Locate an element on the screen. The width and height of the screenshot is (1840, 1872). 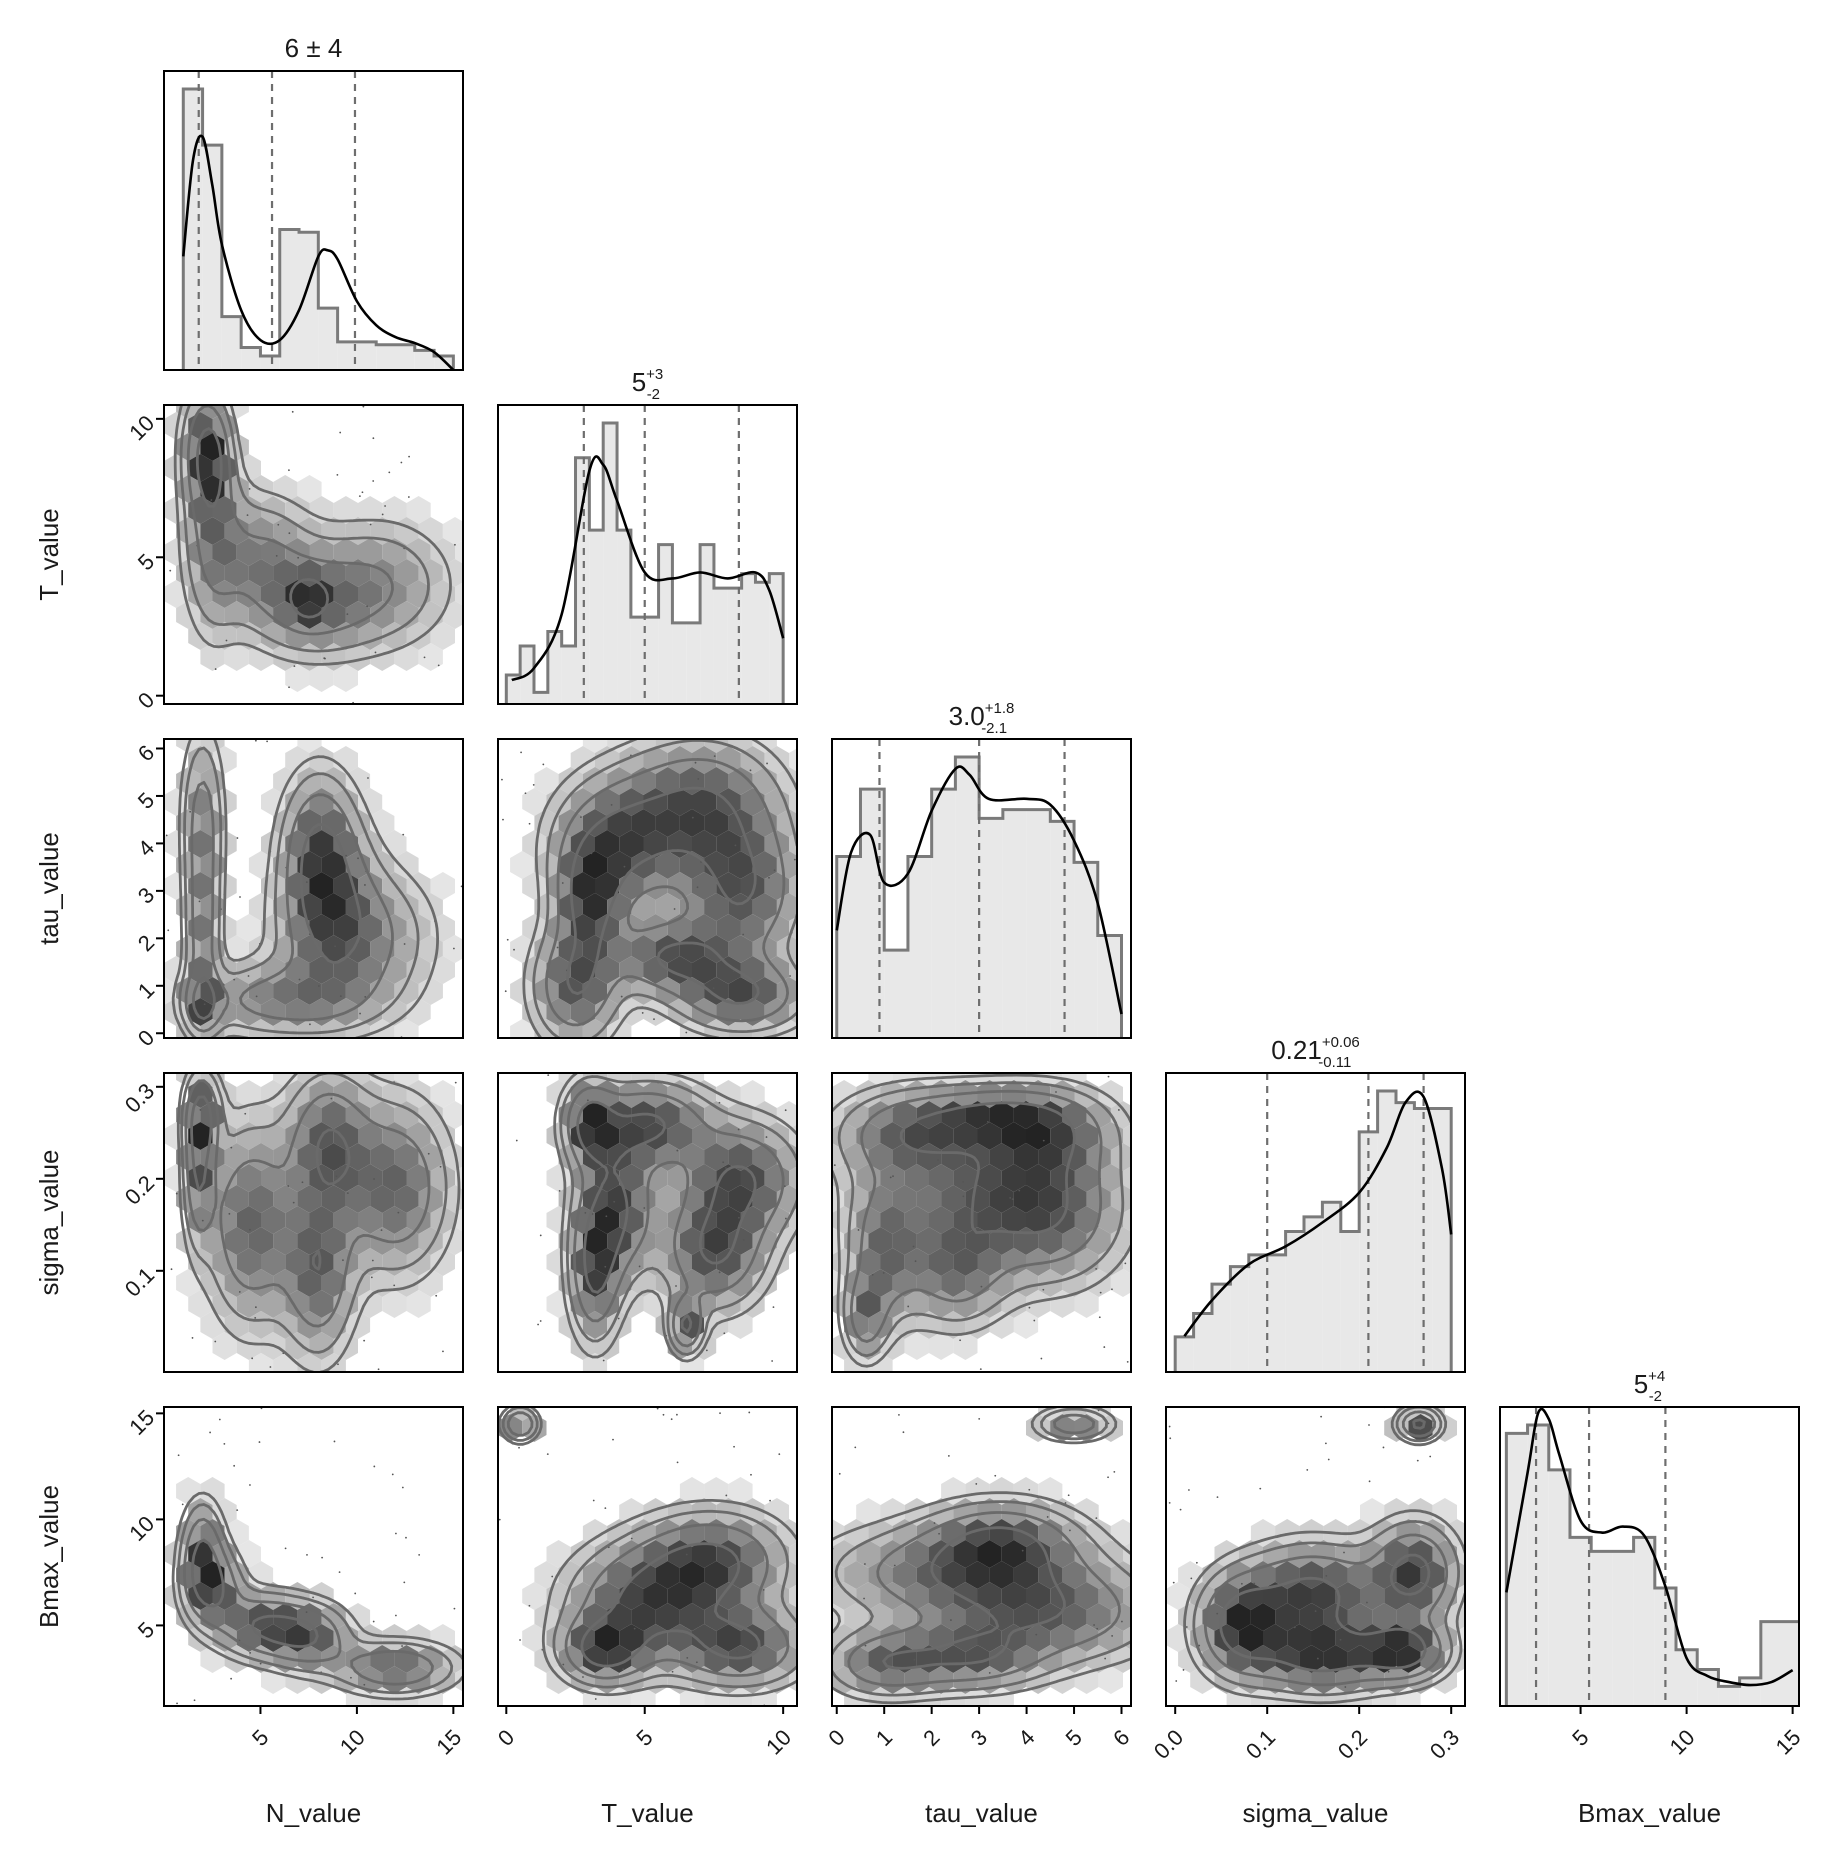
diag-title-plus: +1.8 is located at coordinates (1000, 708).